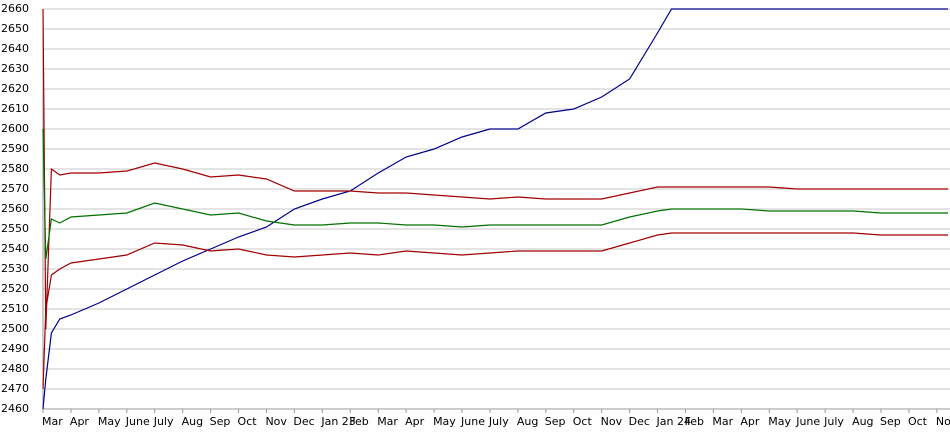  Describe the element at coordinates (15, 128) in the screenshot. I see `y-tick-label: 2600` at that location.